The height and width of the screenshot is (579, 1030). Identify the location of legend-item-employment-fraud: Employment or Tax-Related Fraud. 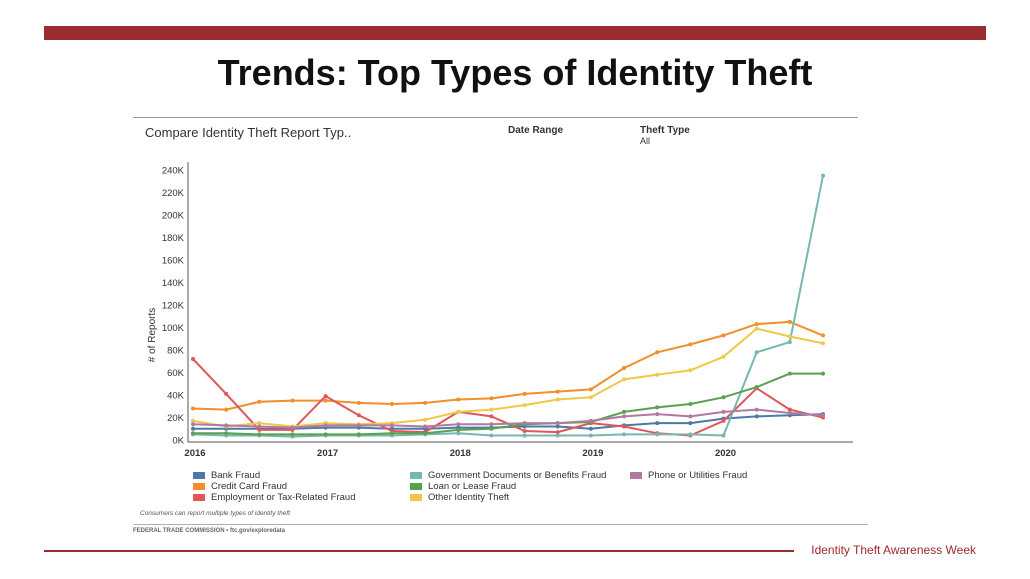
(274, 497).